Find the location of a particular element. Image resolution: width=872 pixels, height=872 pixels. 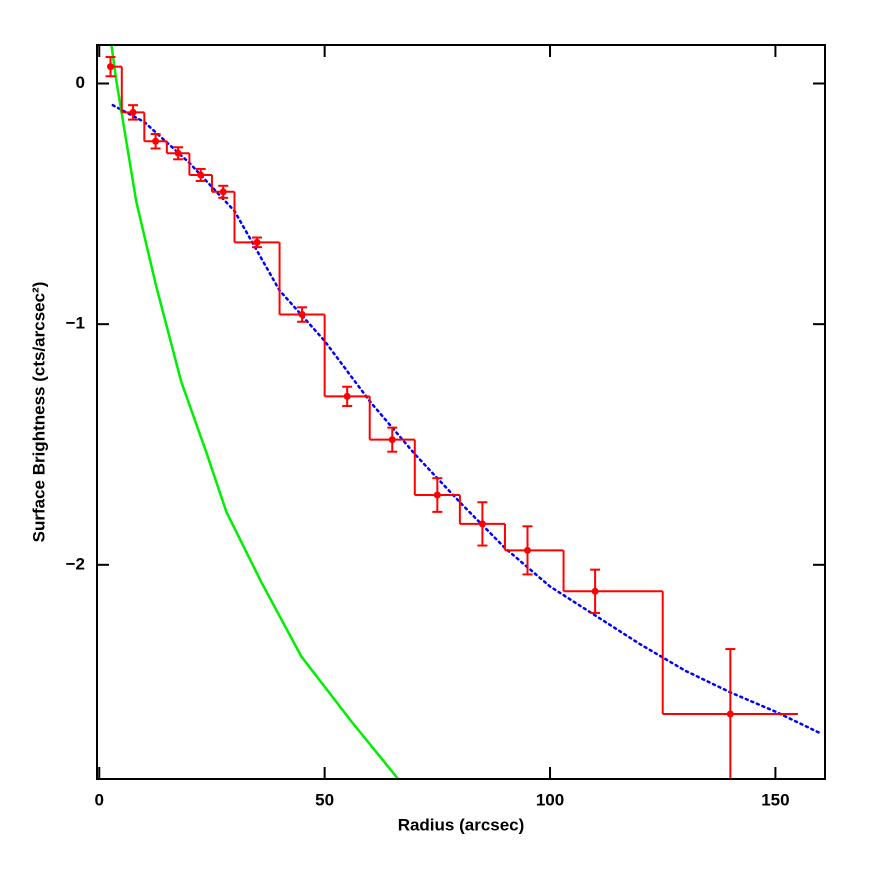

x-tick-label: 100 is located at coordinates (550, 799).